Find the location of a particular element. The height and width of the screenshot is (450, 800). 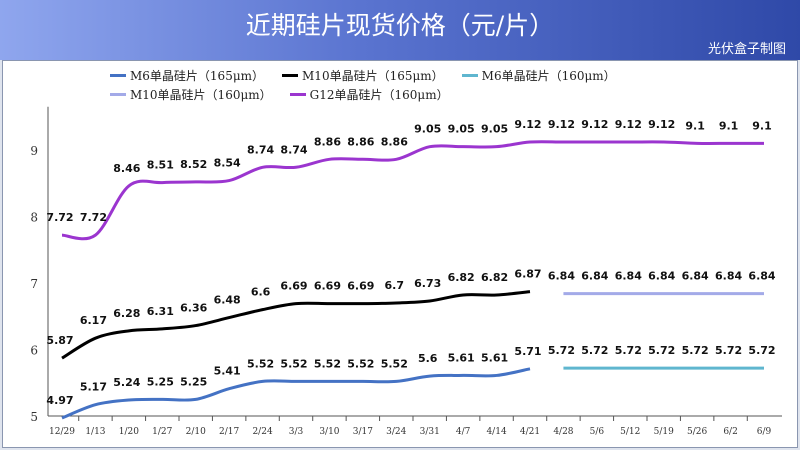

data-label: 5.87 is located at coordinates (59, 340).